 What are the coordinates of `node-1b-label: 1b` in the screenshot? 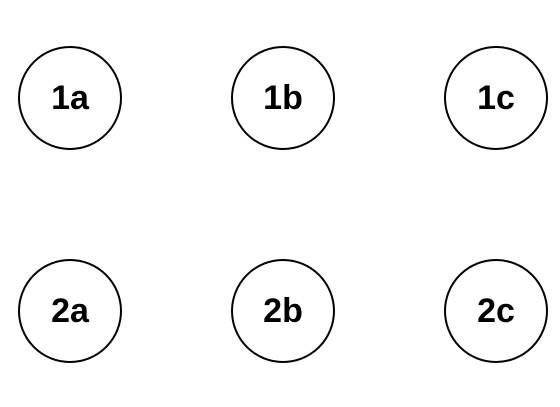 It's located at (283, 98).